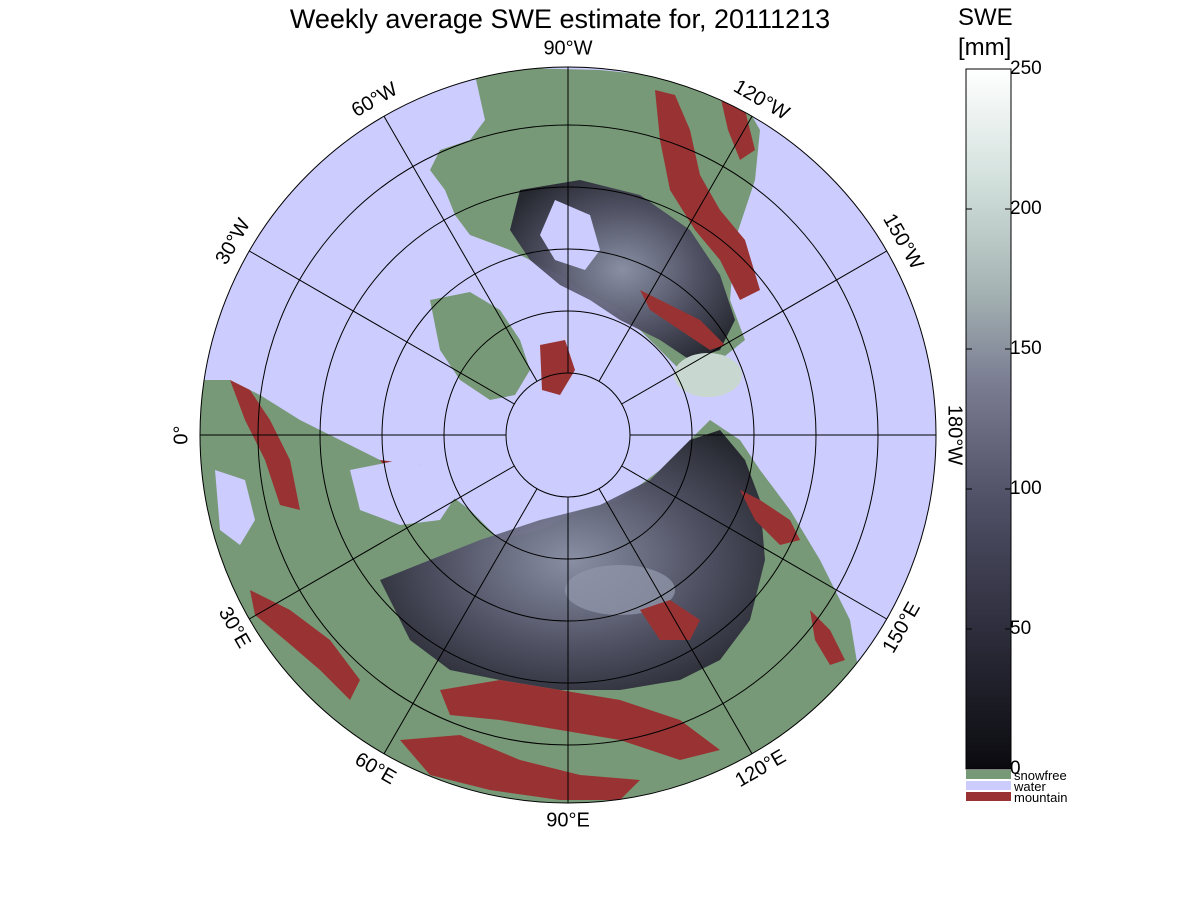  What do you see at coordinates (1026, 208) in the screenshot?
I see `colorbar-tick-label: 200` at bounding box center [1026, 208].